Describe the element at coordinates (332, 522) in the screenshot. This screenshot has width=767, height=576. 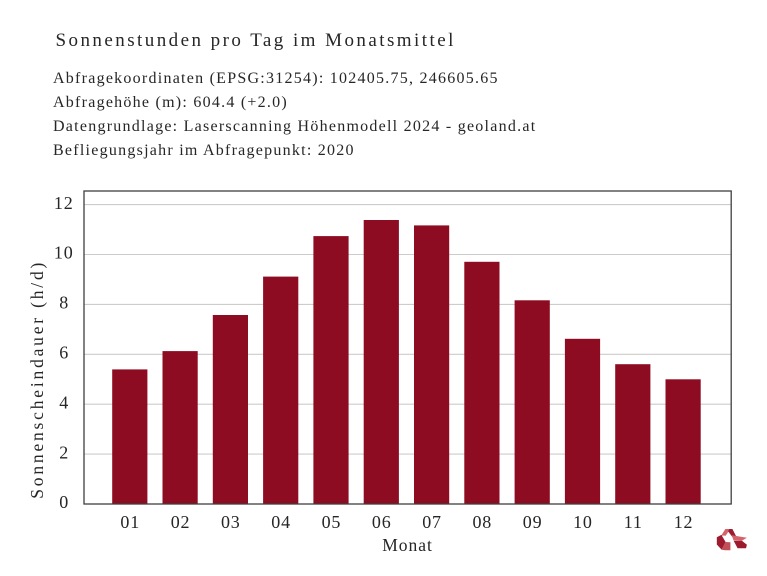
I see `svg-text: 05` at that location.